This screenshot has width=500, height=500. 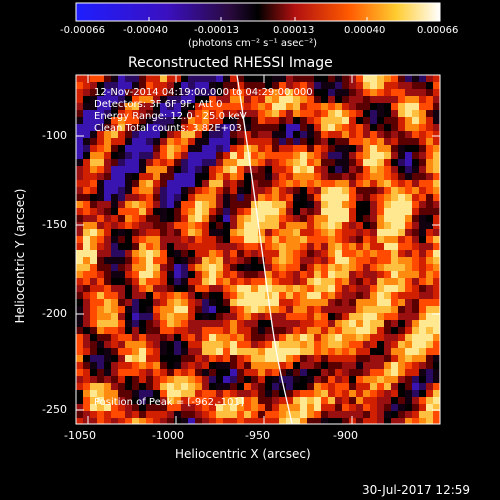 I want to click on colorbar-tick-label: 0.00013, so click(x=294, y=30).